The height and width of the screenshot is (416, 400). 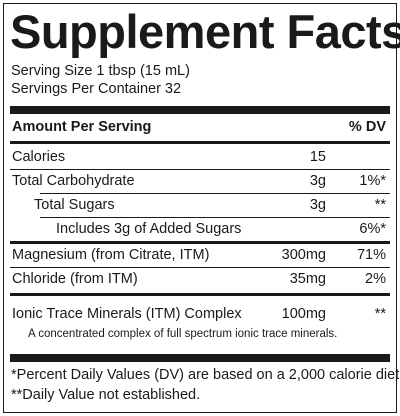 What do you see at coordinates (96, 89) in the screenshot?
I see `servings-per-container: Servings Per Container 32` at bounding box center [96, 89].